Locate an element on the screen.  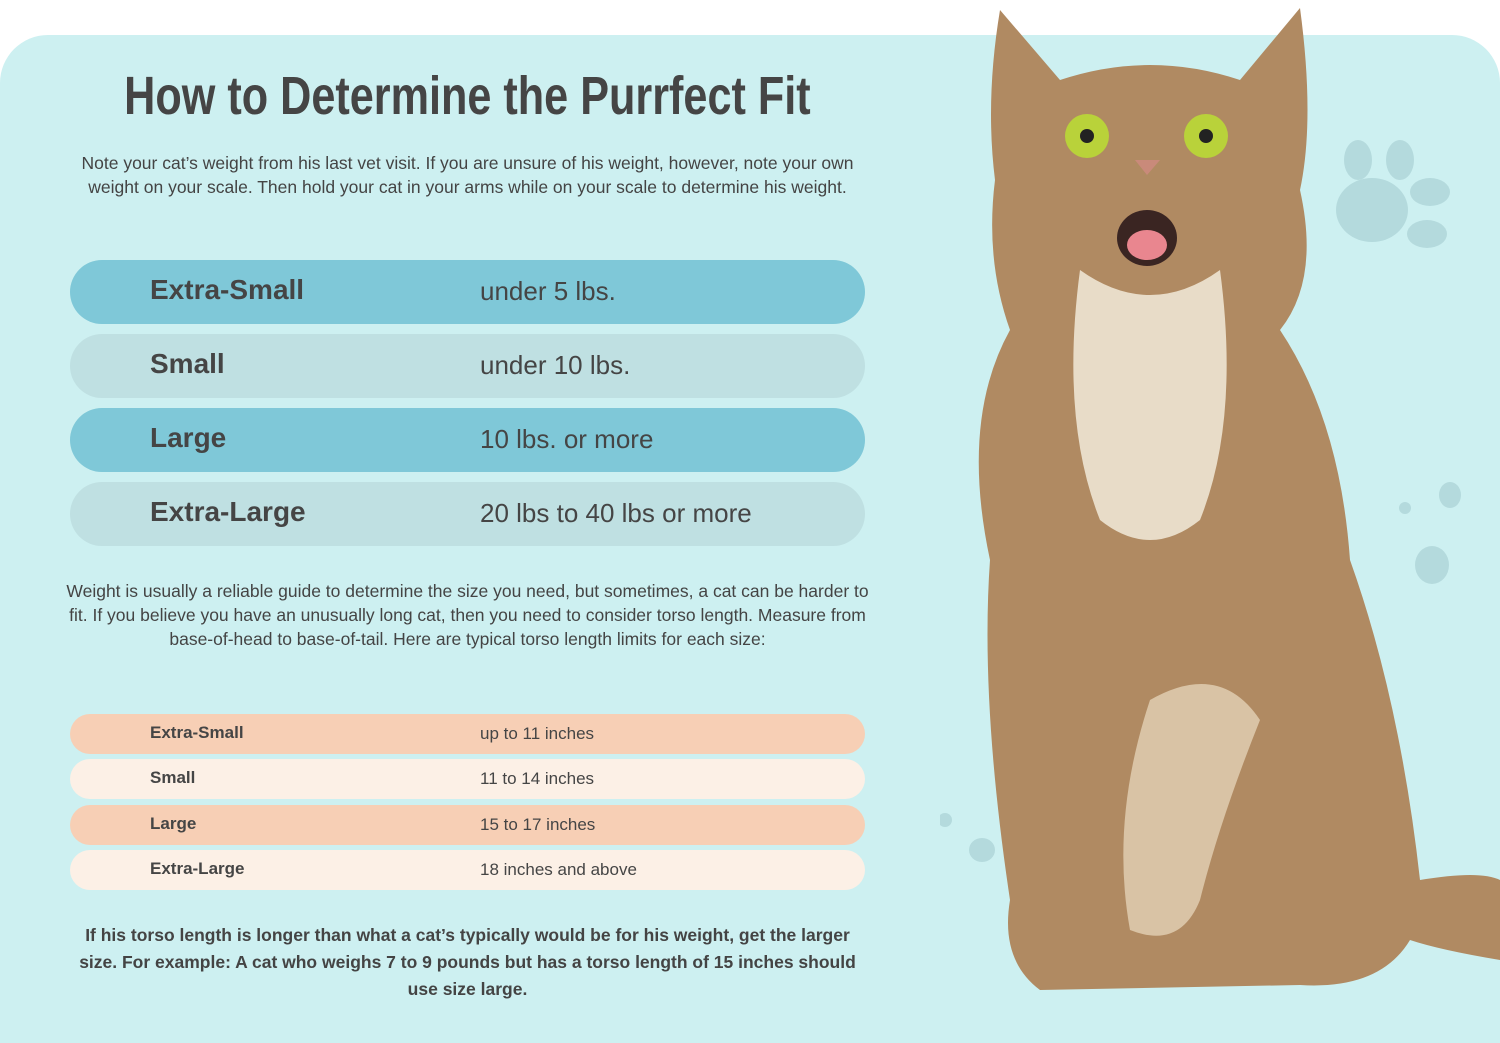
torso-value: 18 inches and above is located at coordinates (558, 869).